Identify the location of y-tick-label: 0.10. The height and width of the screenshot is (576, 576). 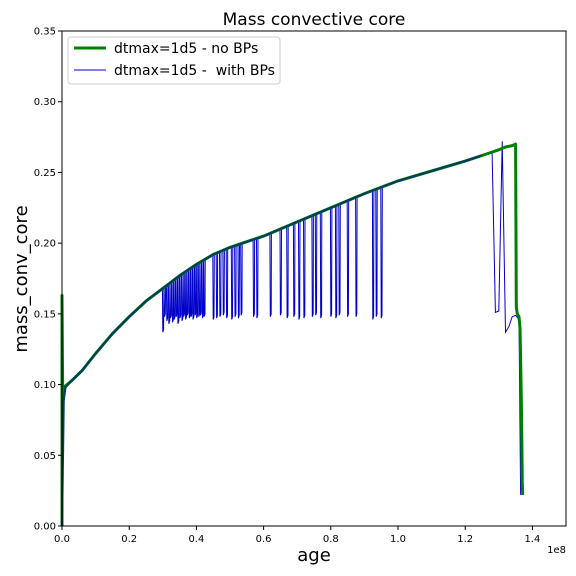
(45, 385).